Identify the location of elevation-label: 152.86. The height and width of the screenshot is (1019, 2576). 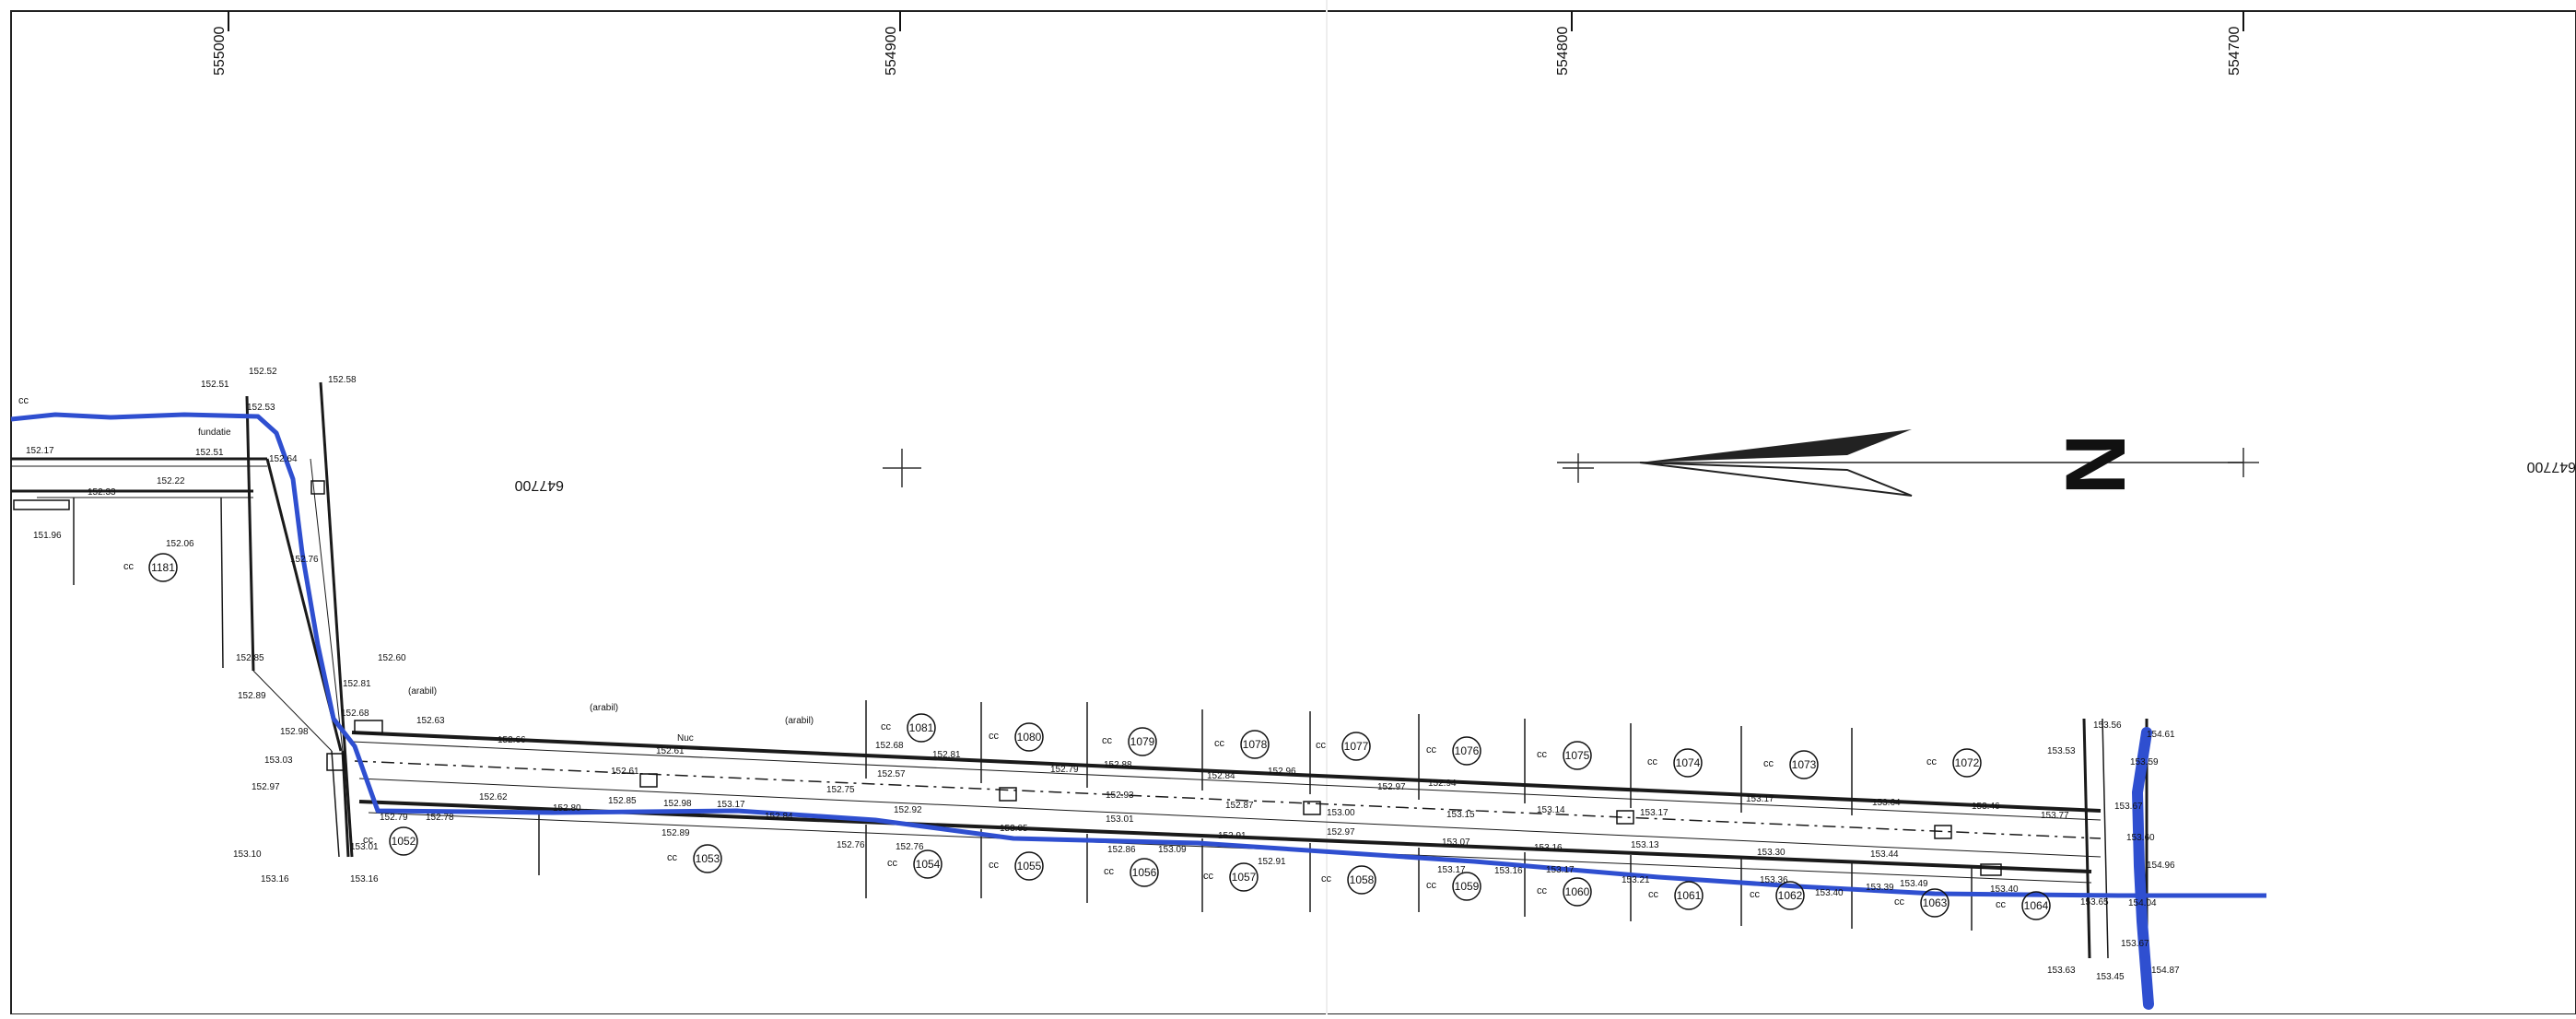
(1121, 850).